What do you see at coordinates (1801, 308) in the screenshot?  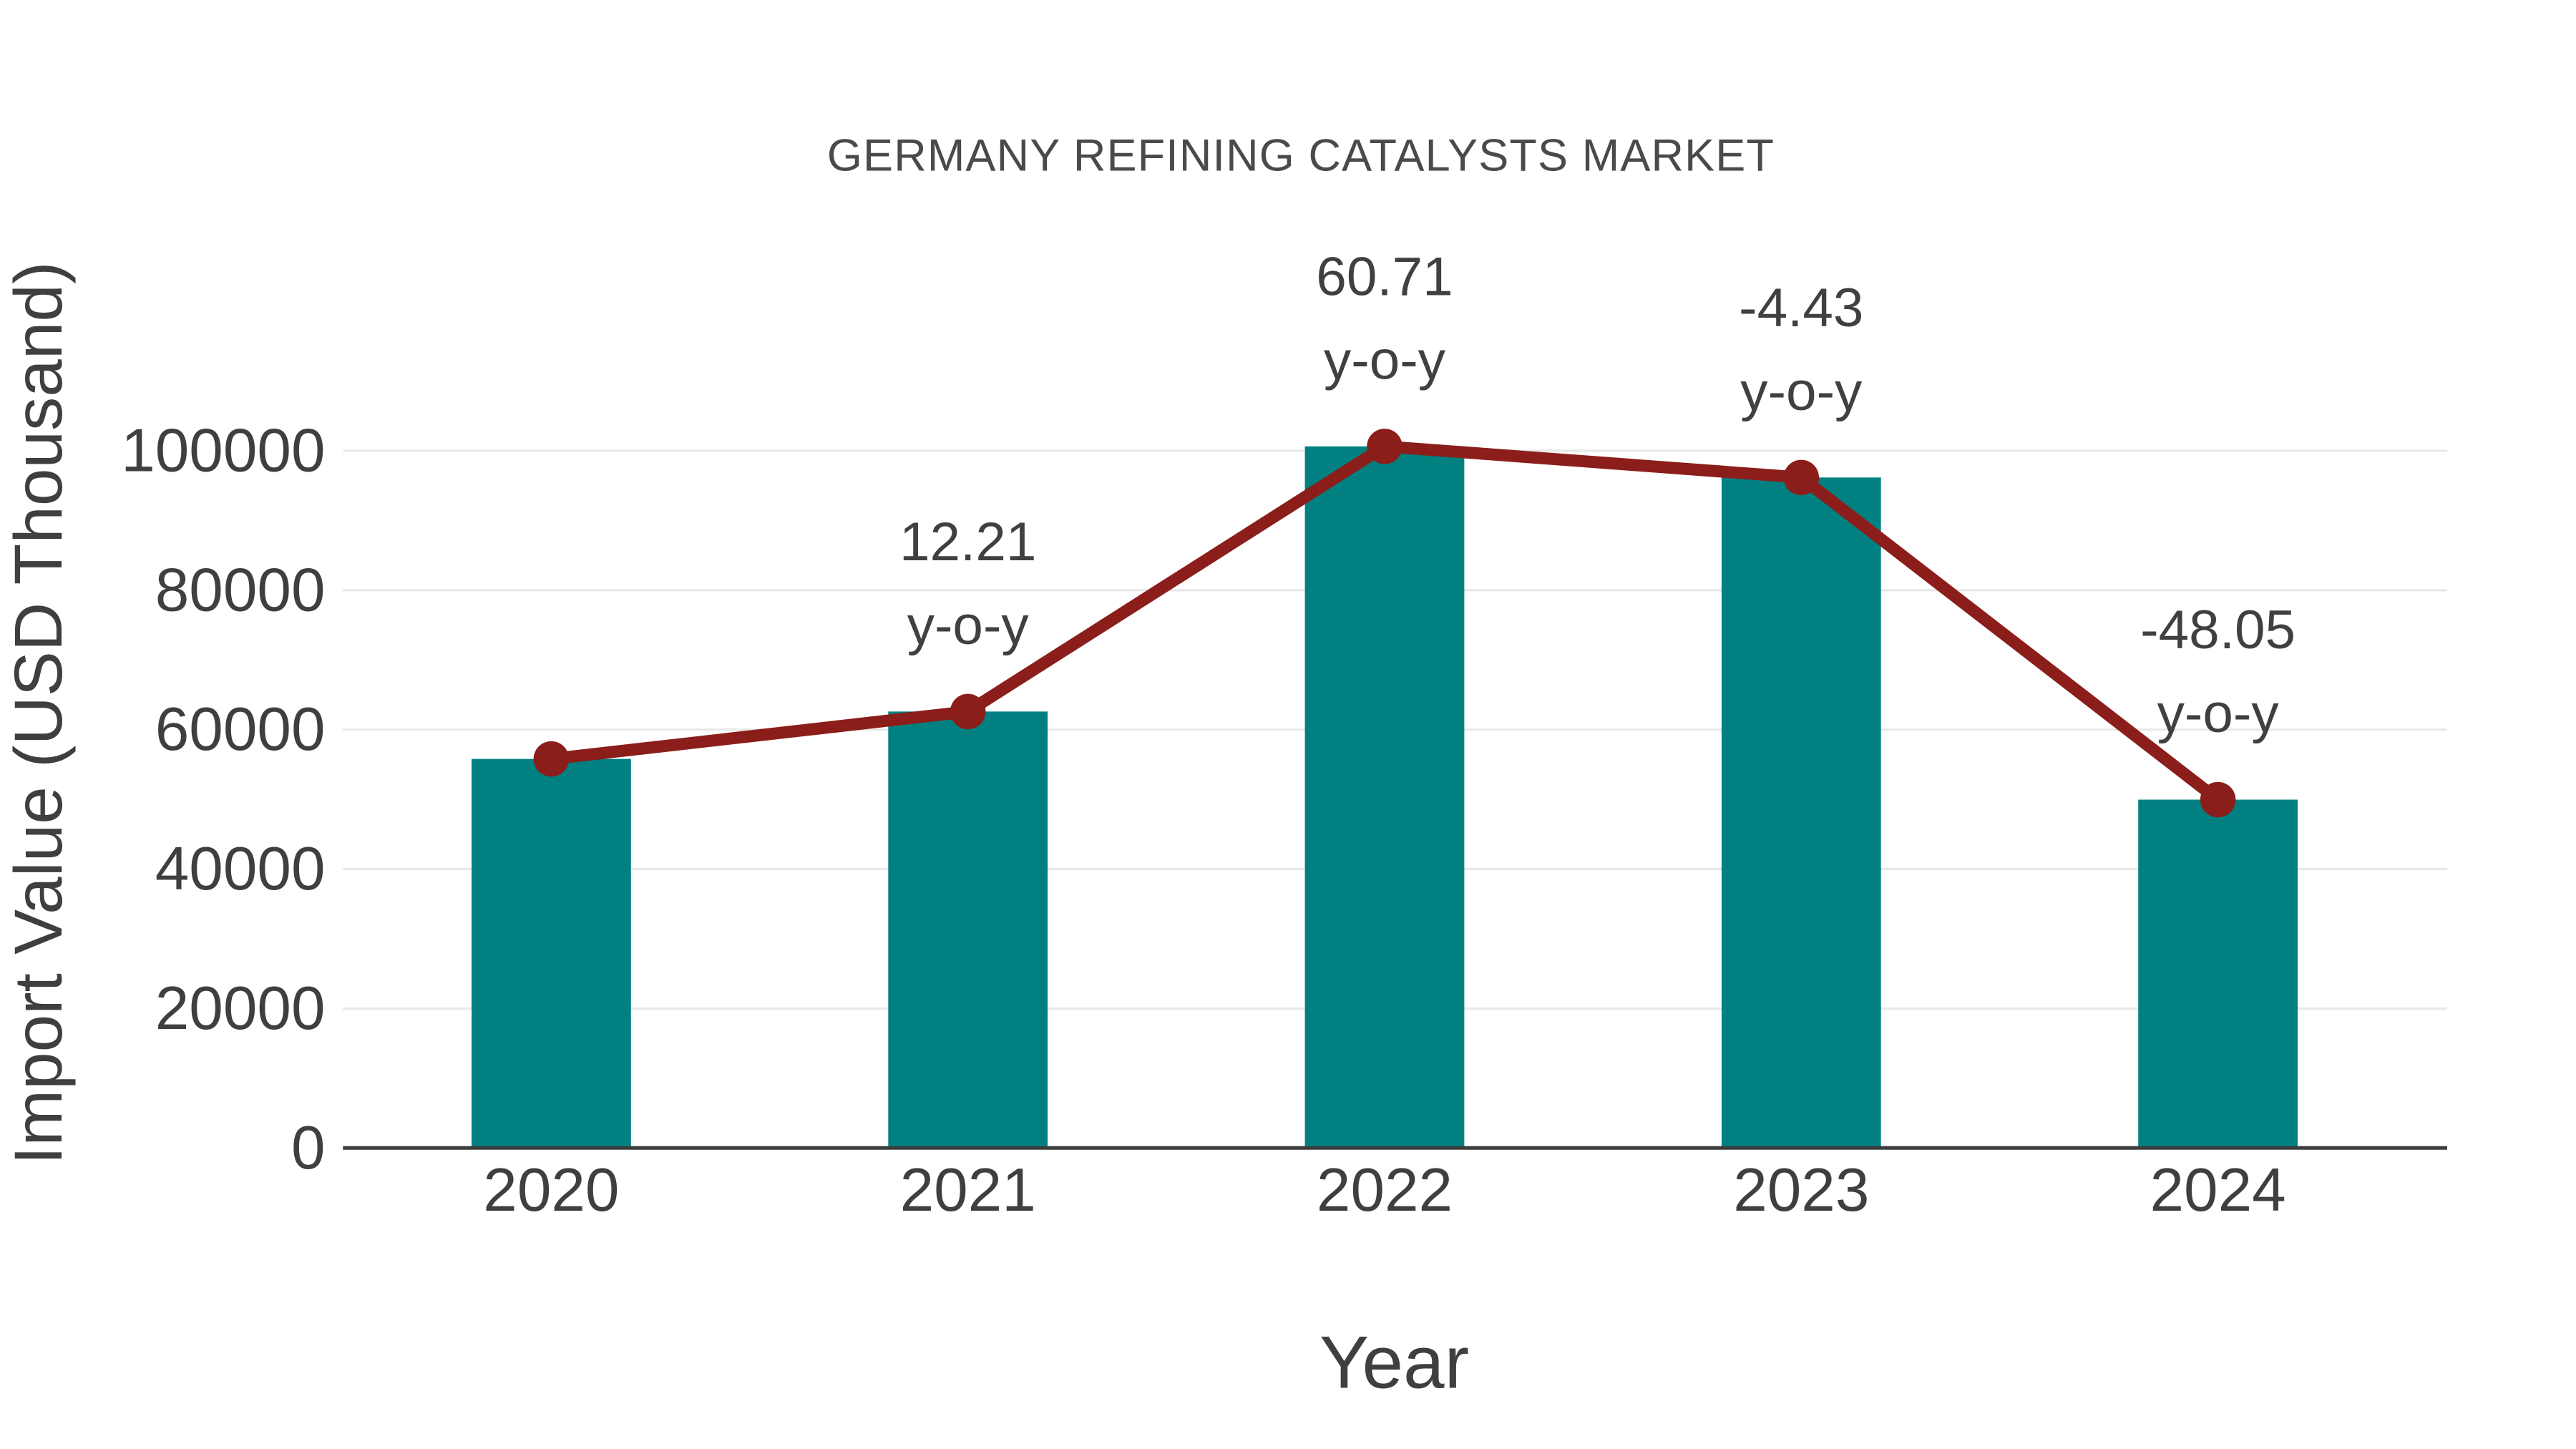 I see `yoy-annotation-value-2023: -4.43` at bounding box center [1801, 308].